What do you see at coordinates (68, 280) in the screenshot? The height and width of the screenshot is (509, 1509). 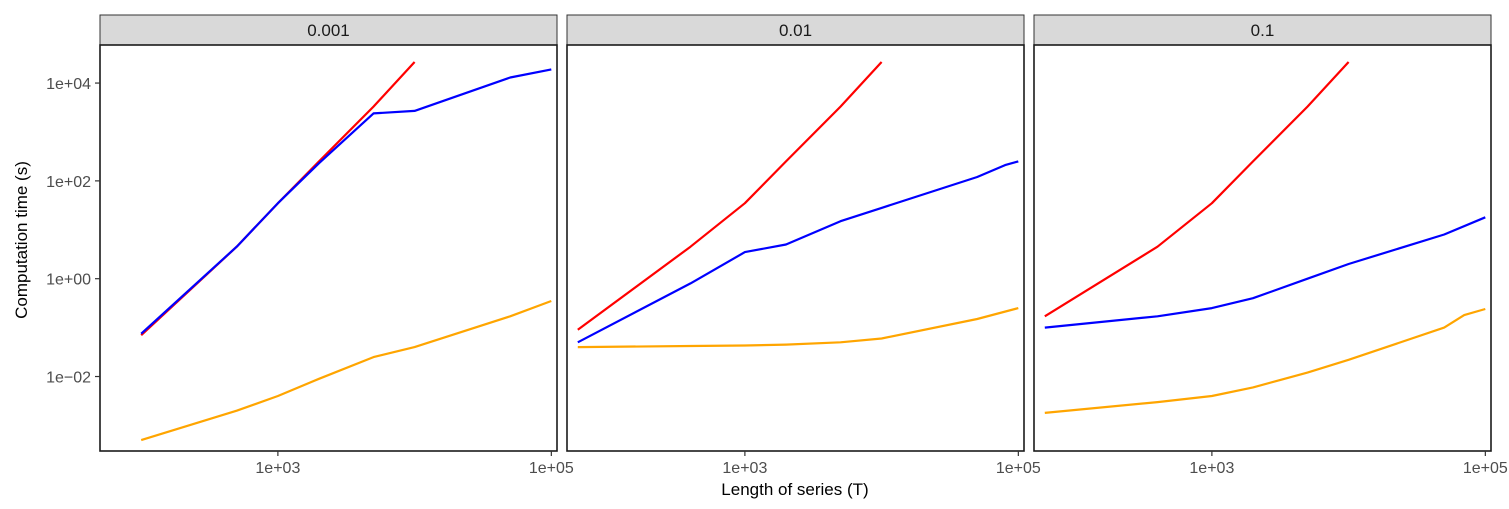 I see `y-tick-label-1: 1e+00` at bounding box center [68, 280].